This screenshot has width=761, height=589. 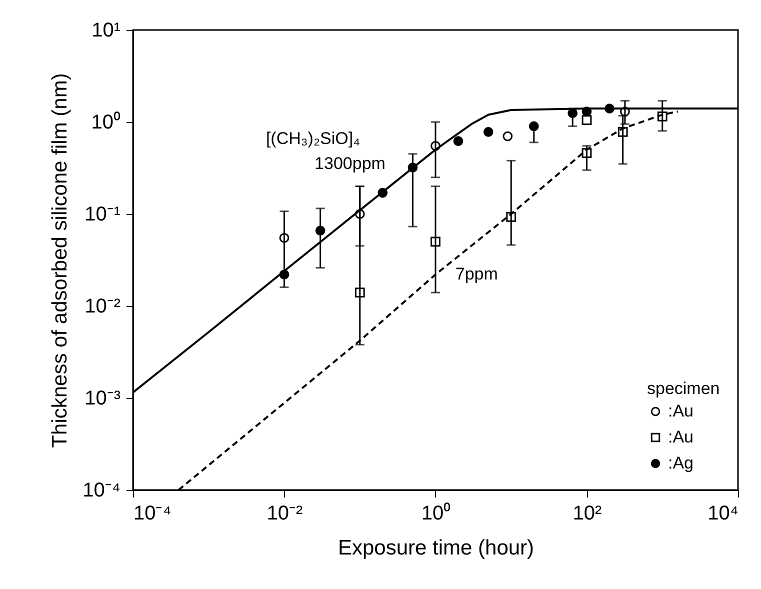 I want to click on x-tick-label: 10⁻², so click(x=285, y=513).